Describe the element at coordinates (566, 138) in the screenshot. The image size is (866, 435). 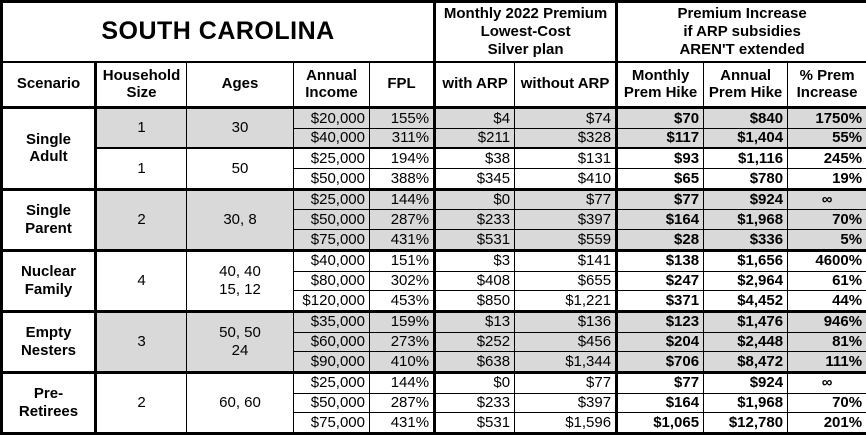
I see `without-arp-cell: $328` at that location.